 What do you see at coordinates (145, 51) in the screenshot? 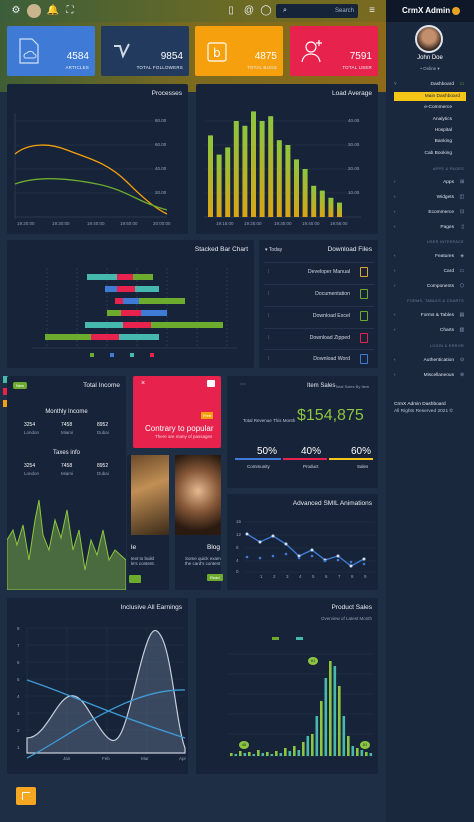
I see `stat-card-followers: 9854 TOTAL FOLLOWERS` at bounding box center [145, 51].